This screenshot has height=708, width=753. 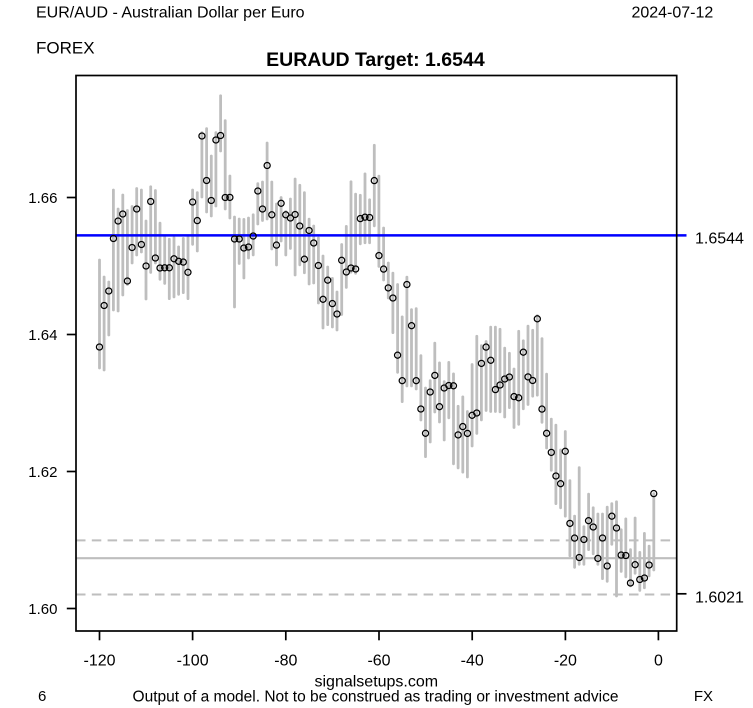 What do you see at coordinates (65, 48) in the screenshot?
I see `svg-text: FOREX` at bounding box center [65, 48].